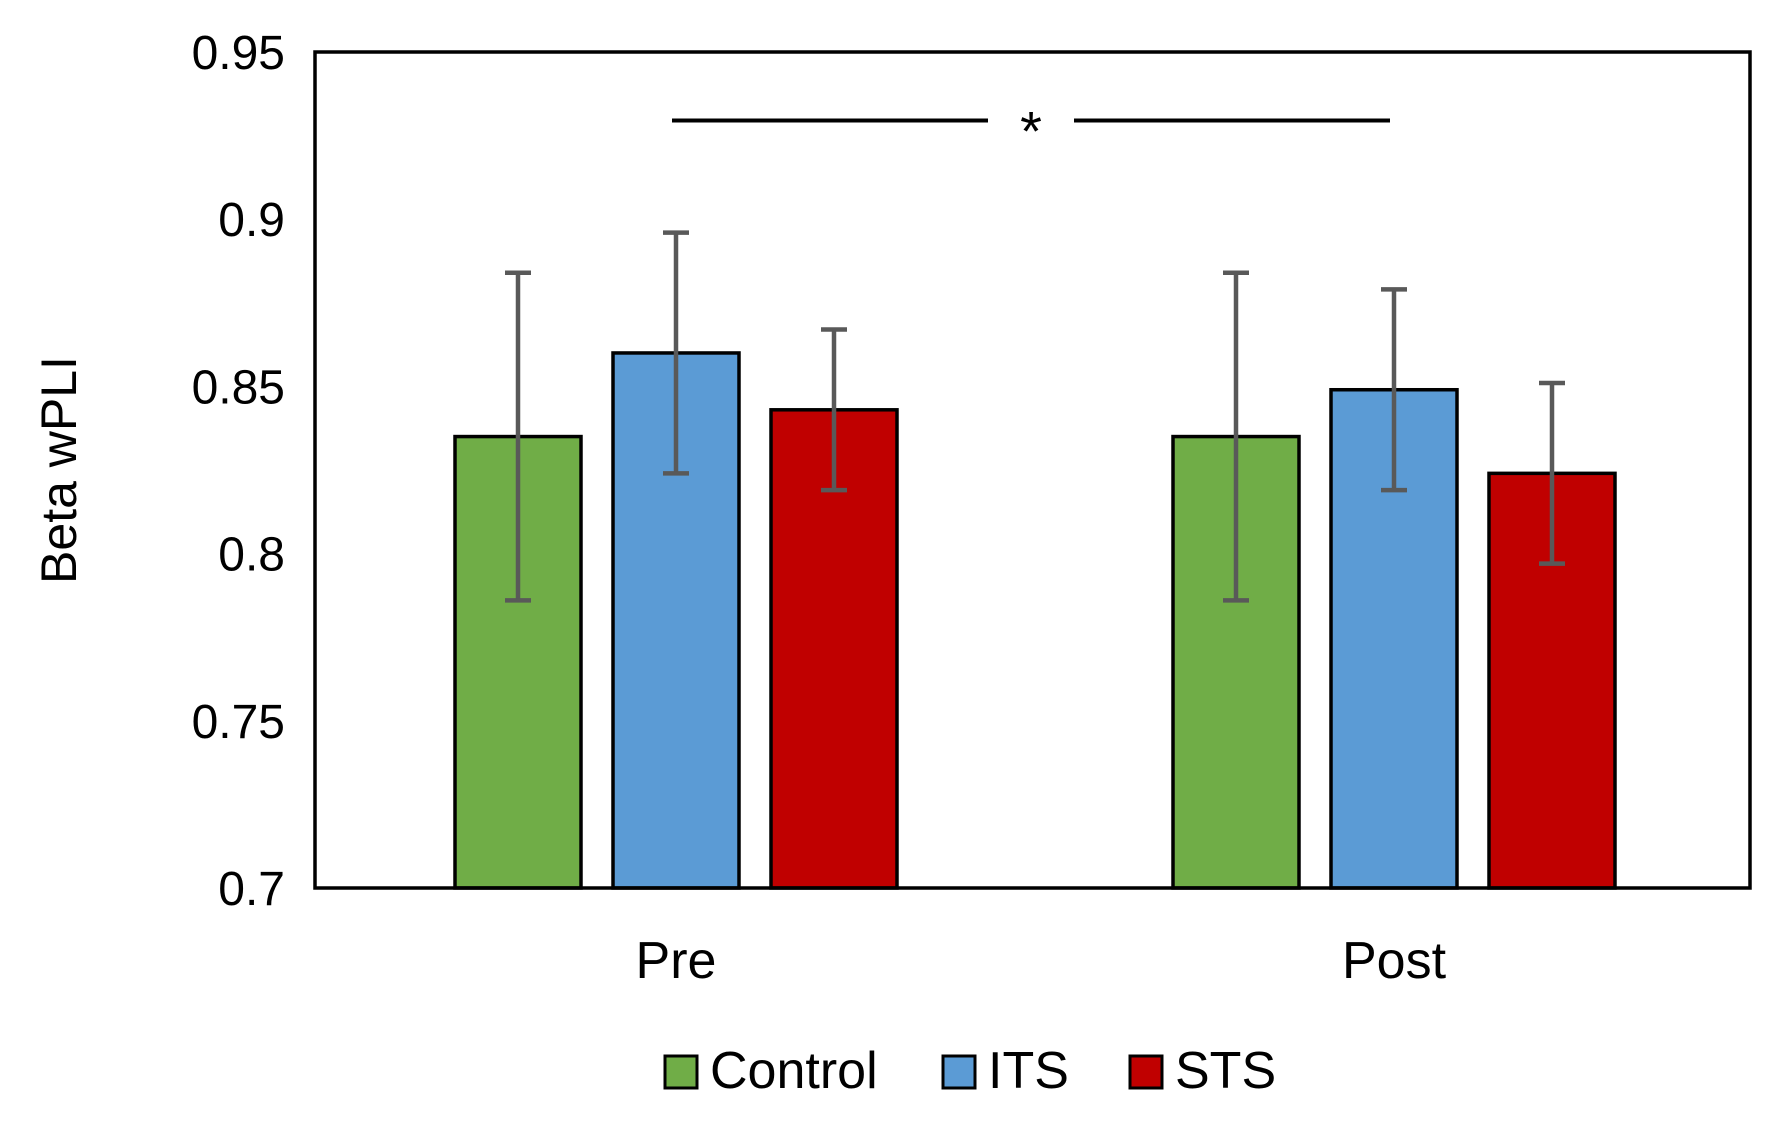  Describe the element at coordinates (834, 410) in the screenshot. I see `error-bar-sts-pre` at that location.